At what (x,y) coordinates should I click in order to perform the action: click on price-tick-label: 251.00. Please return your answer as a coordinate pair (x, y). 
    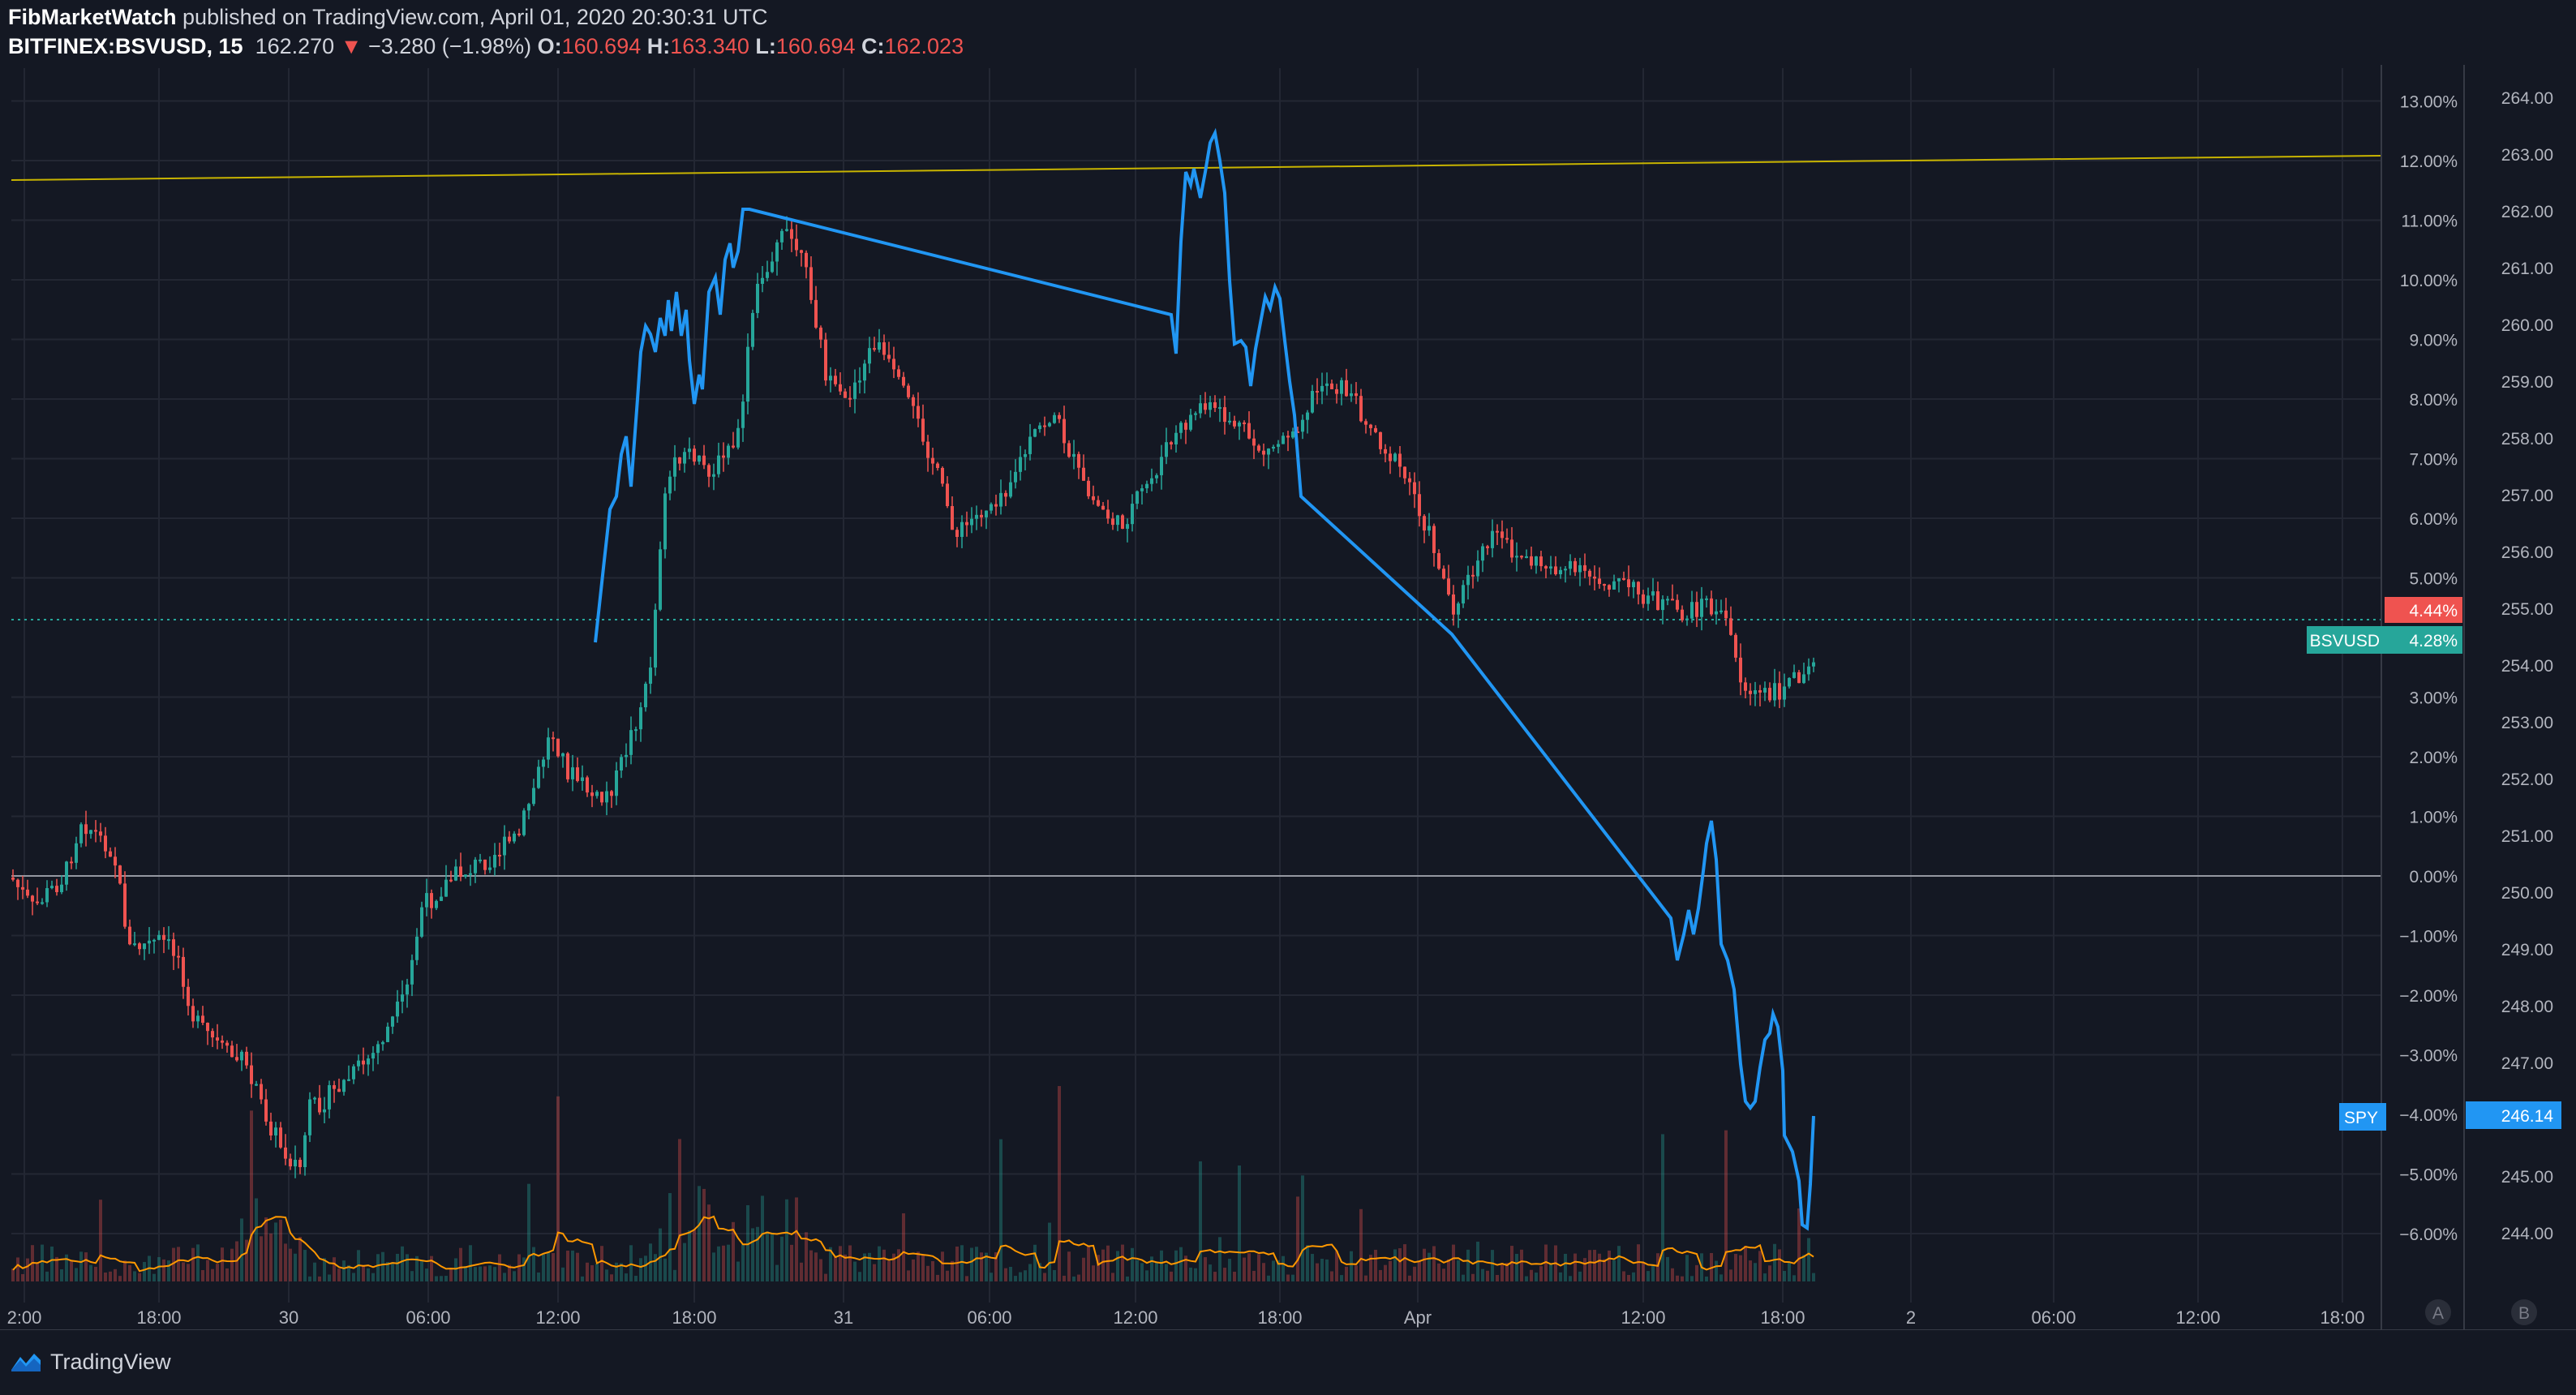
    Looking at the image, I should click on (2527, 836).